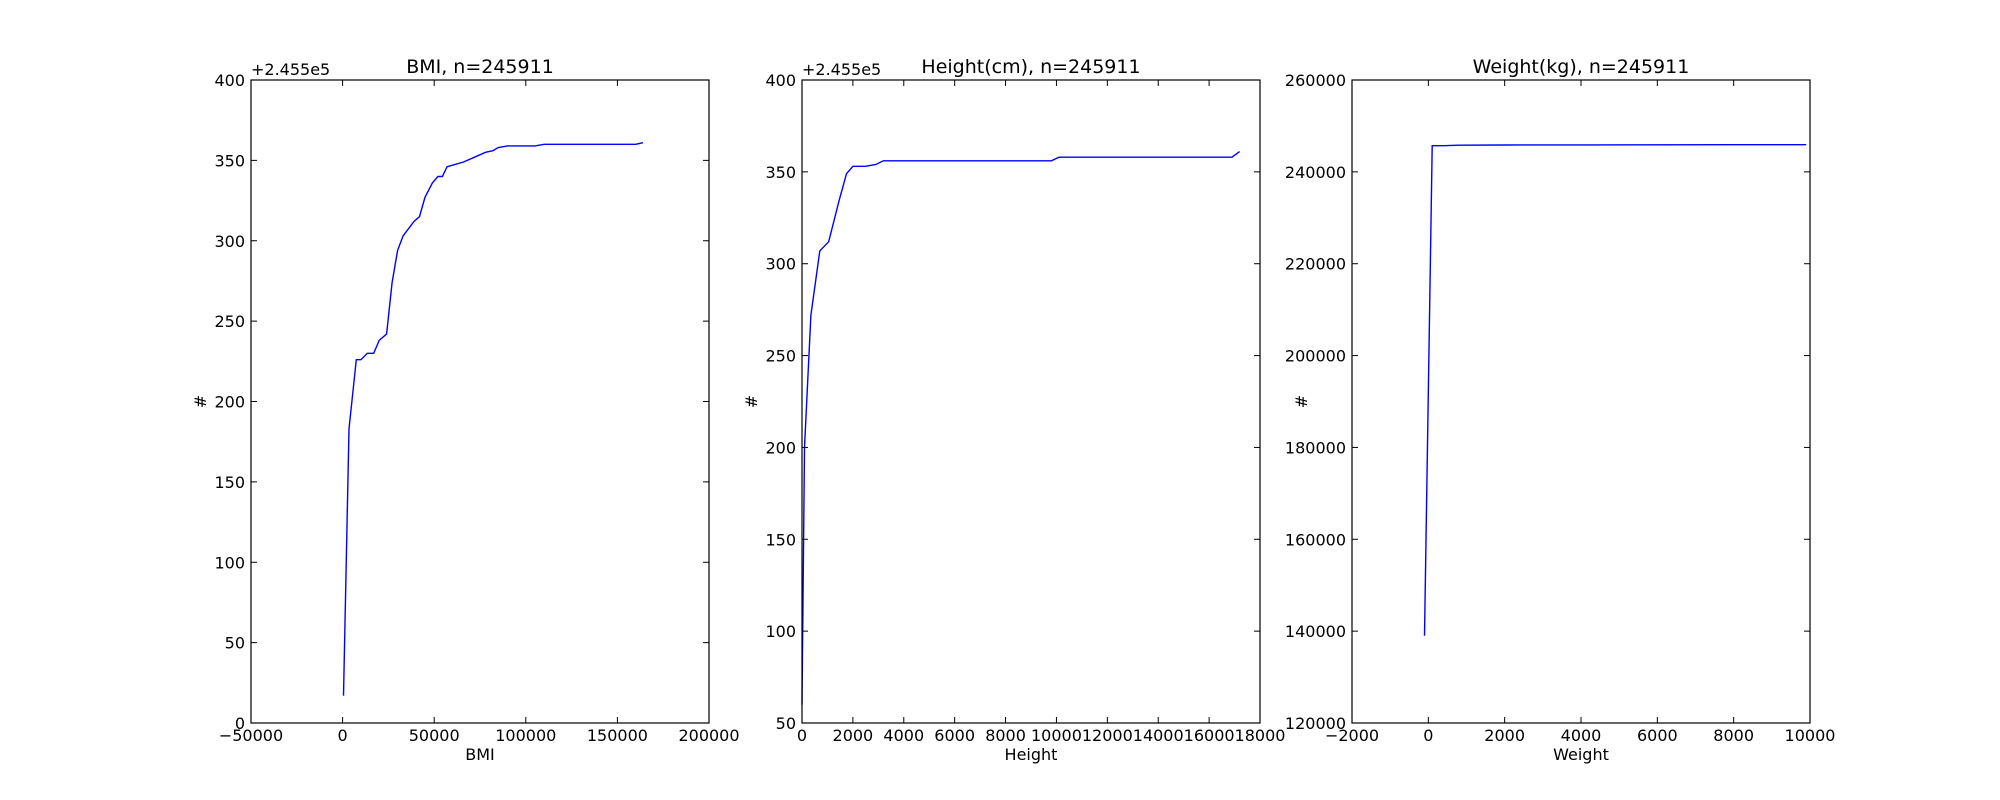  Describe the element at coordinates (229, 402) in the screenshot. I see `bmi-y-tick-label: 200` at that location.